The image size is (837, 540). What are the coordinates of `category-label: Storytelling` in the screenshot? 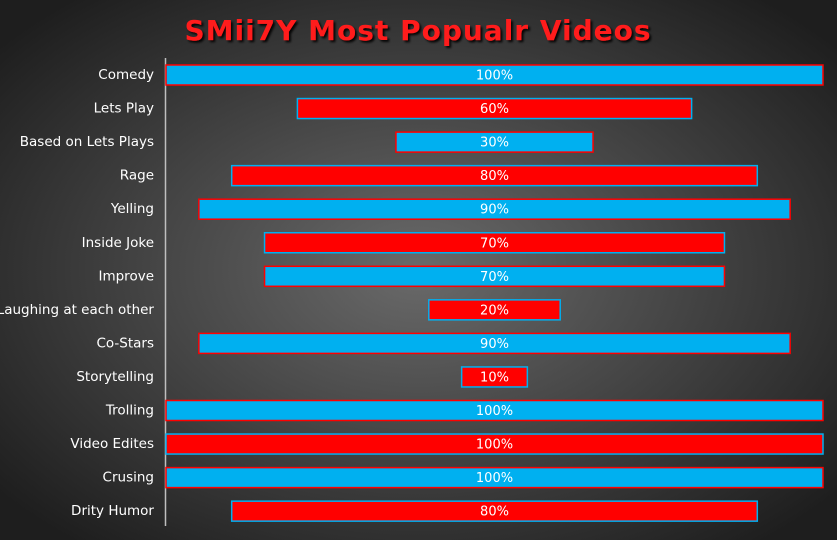 It's located at (115, 377).